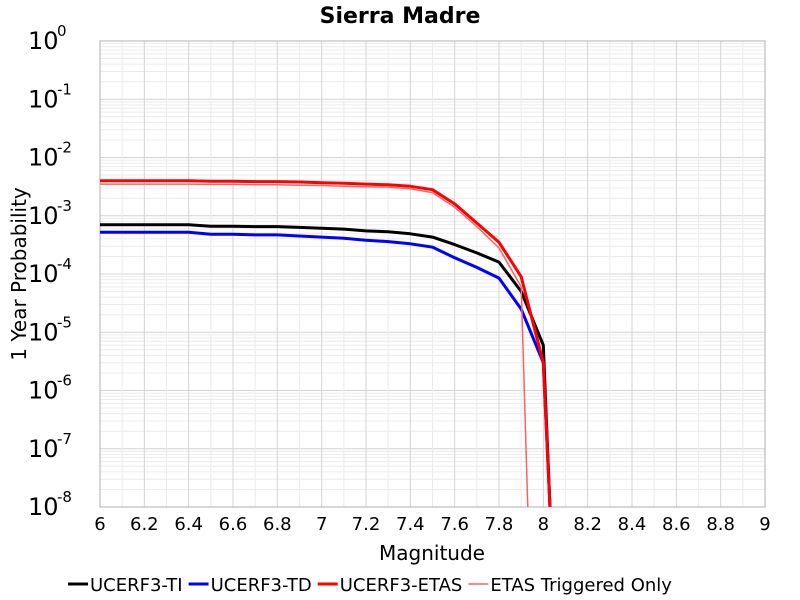 The width and height of the screenshot is (800, 600). Describe the element at coordinates (720, 524) in the screenshot. I see `x-tick-label: 8.8` at that location.